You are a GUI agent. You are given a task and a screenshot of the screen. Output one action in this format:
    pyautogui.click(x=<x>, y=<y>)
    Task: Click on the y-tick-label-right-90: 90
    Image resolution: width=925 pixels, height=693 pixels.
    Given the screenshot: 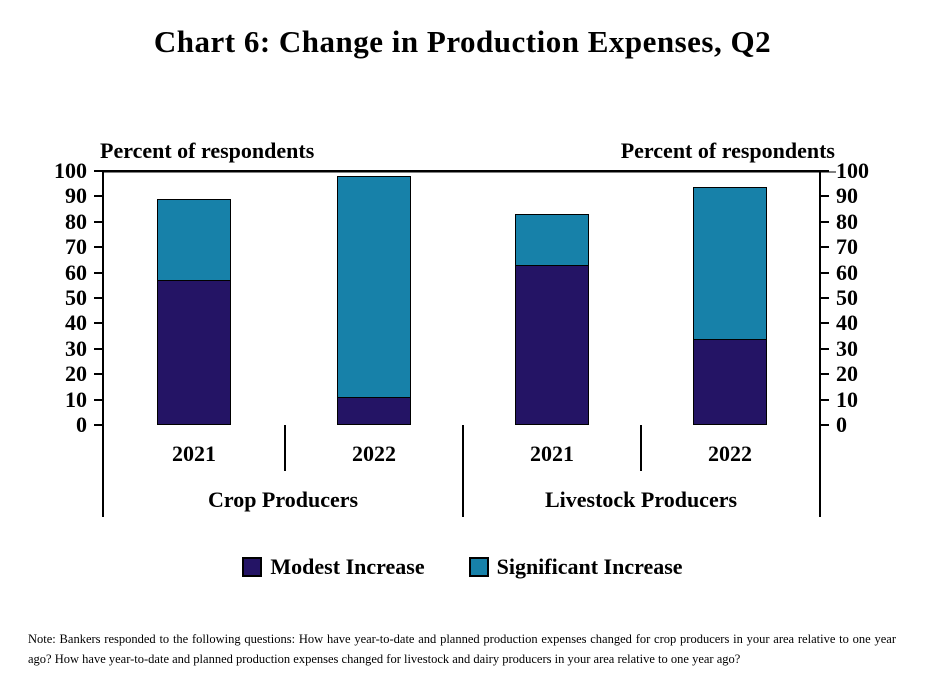 What is the action you would take?
    pyautogui.click(x=847, y=196)
    